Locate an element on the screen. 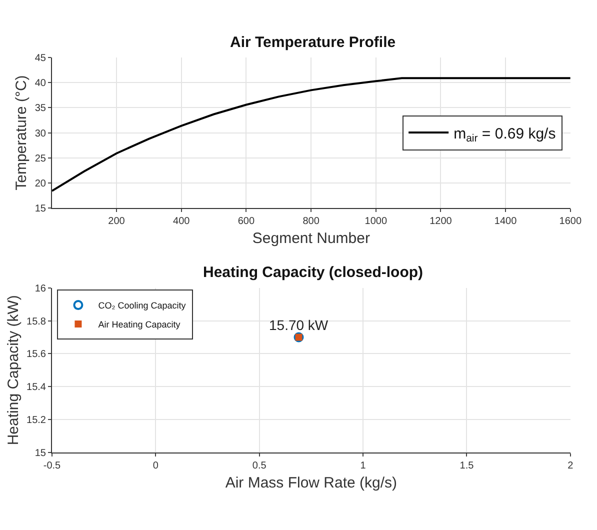 The image size is (597, 530). x-tick-label: 0 is located at coordinates (155, 466).